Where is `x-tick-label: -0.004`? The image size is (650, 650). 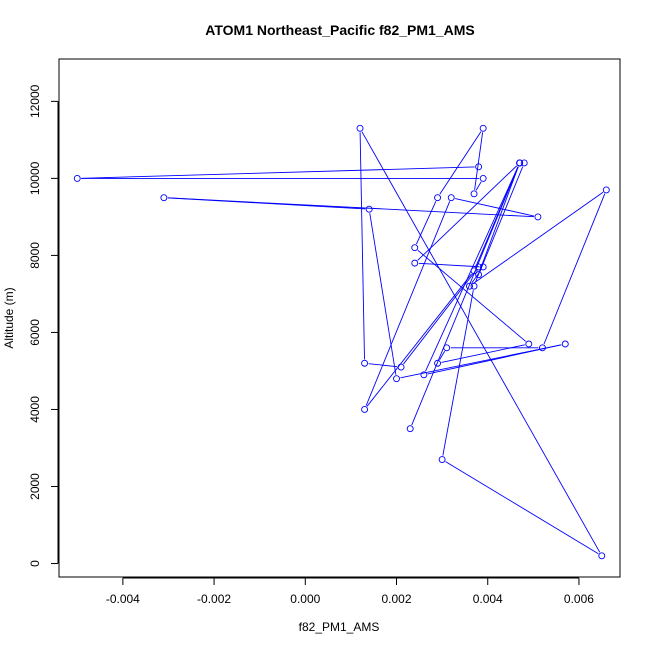
x-tick-label: -0.004 is located at coordinates (123, 599).